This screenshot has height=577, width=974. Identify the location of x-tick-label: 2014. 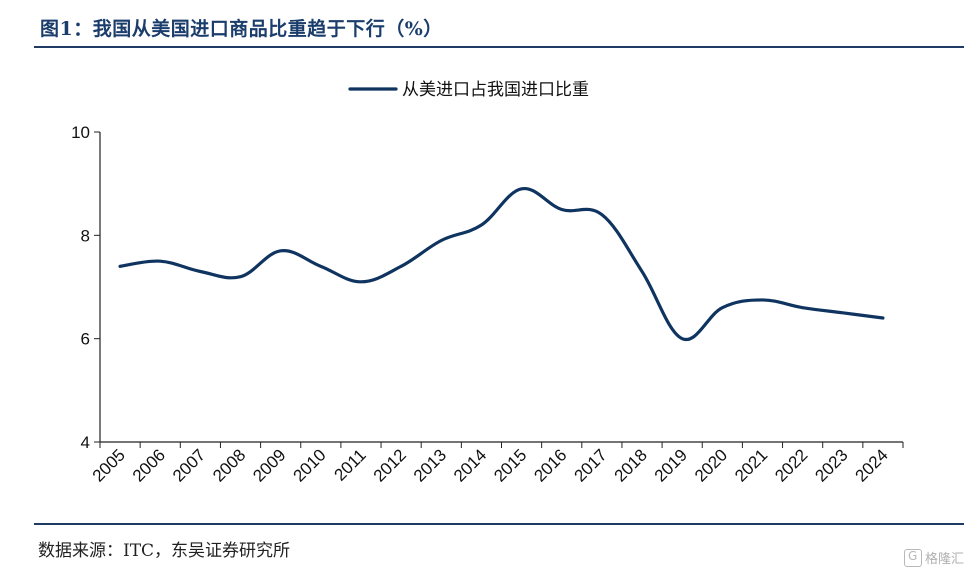
(470, 465).